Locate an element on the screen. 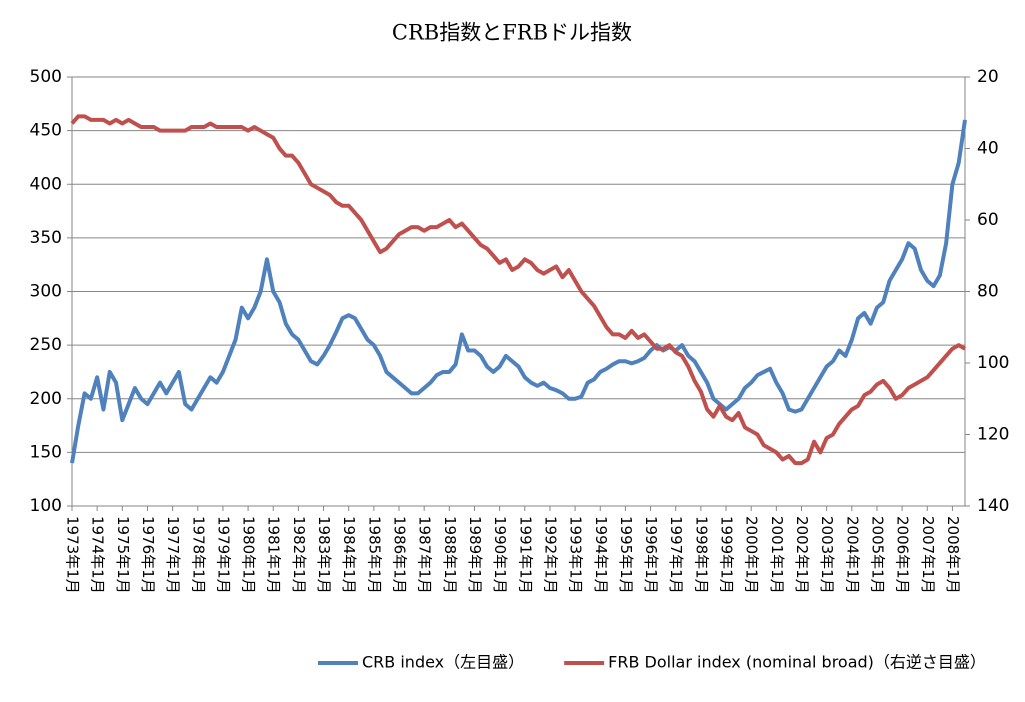 Image resolution: width=1025 pixels, height=702 pixels. x-tick-label: 1976年1月 is located at coordinates (148, 555).